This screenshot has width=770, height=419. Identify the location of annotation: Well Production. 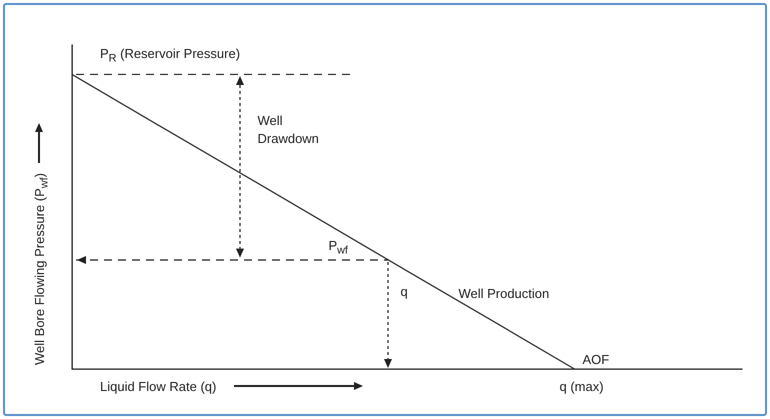
(504, 294).